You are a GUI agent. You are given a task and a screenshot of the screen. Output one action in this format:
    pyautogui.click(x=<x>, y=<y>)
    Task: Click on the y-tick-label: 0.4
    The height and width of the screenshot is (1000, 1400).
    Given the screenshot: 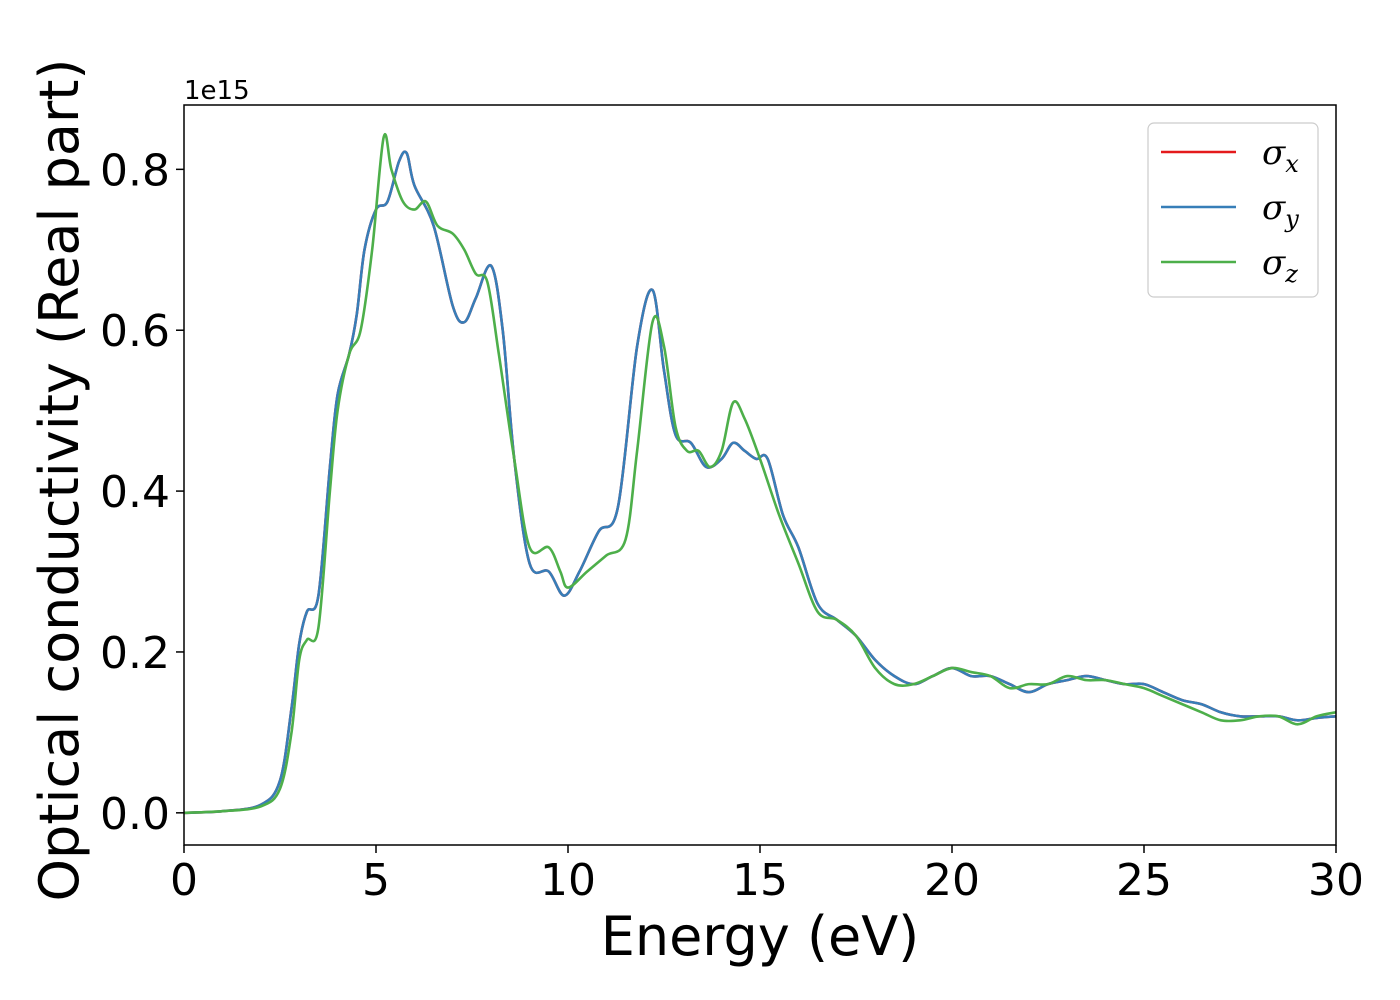 What is the action you would take?
    pyautogui.click(x=135, y=492)
    